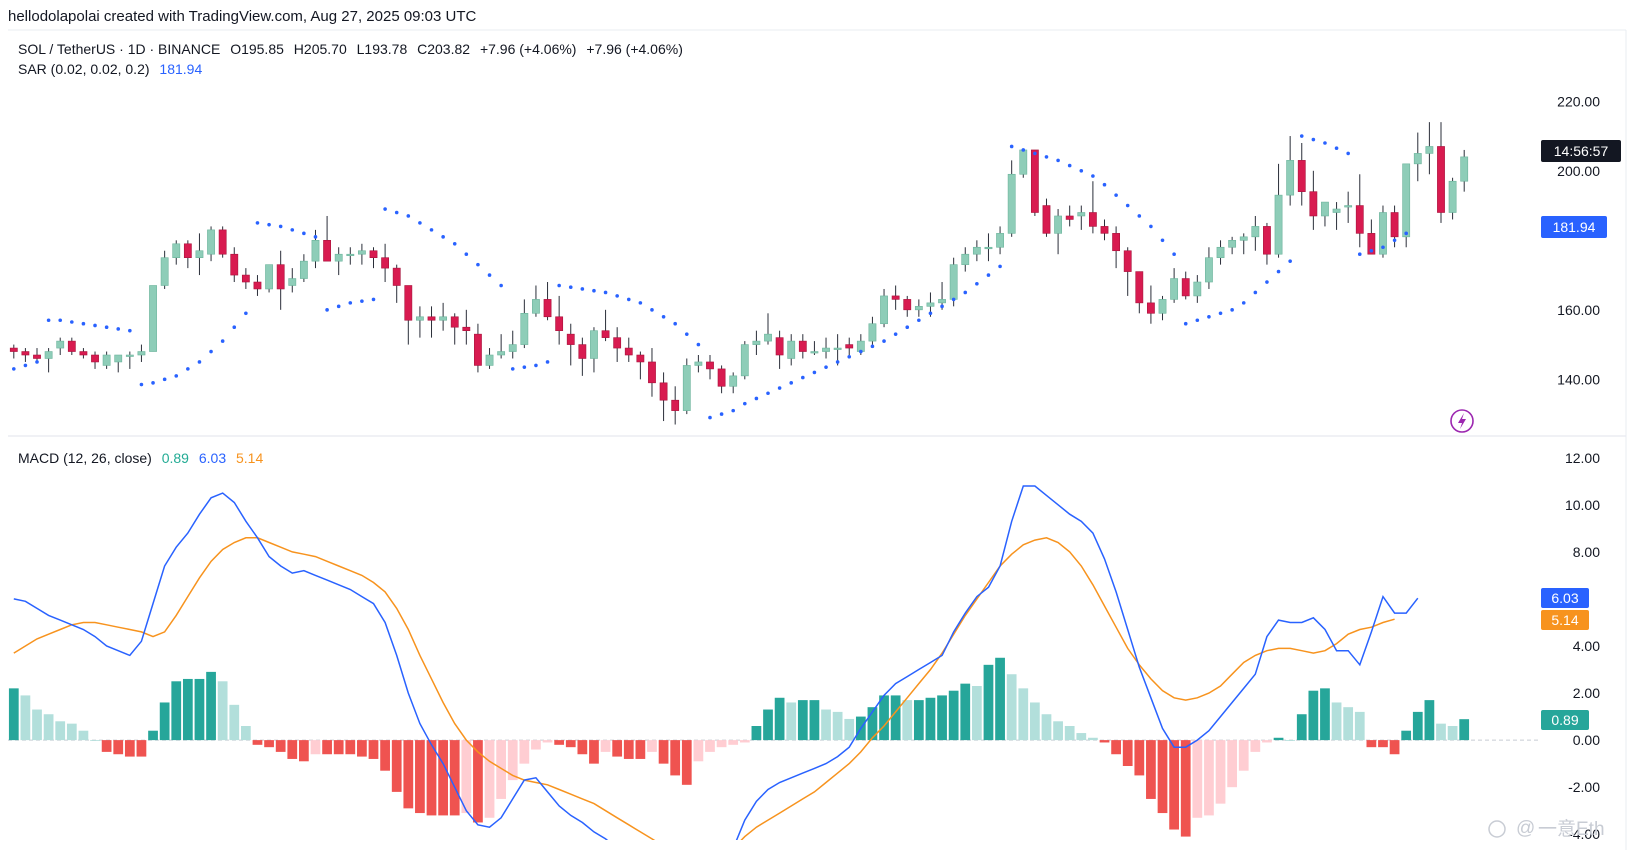  What do you see at coordinates (1462, 421) in the screenshot?
I see `lightning-icon` at bounding box center [1462, 421].